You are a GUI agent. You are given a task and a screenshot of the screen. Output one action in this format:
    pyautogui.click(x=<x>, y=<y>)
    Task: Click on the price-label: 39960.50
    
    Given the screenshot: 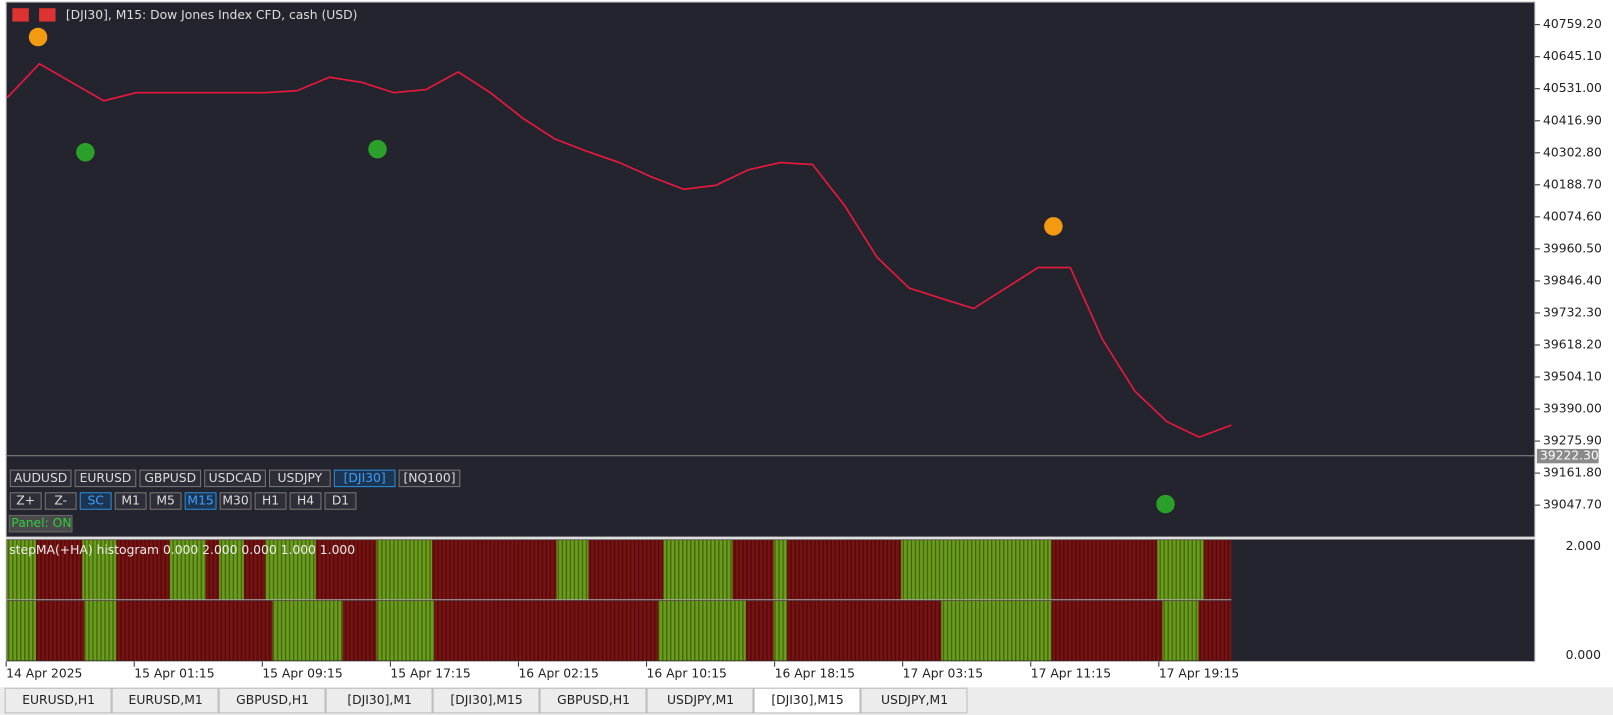 What is the action you would take?
    pyautogui.click(x=1572, y=248)
    